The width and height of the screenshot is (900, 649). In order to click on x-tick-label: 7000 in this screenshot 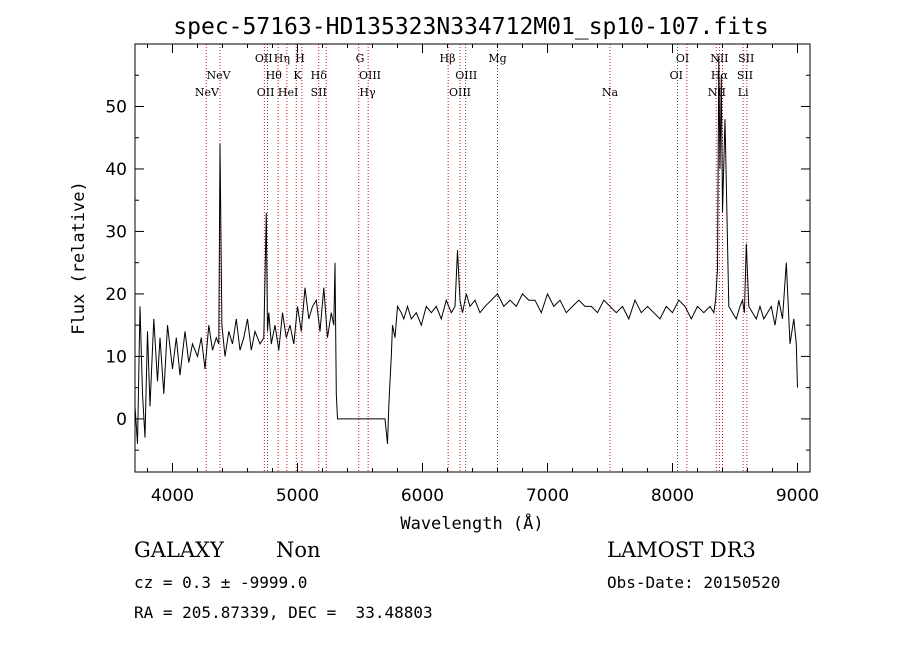, I will do `click(547, 496)`.